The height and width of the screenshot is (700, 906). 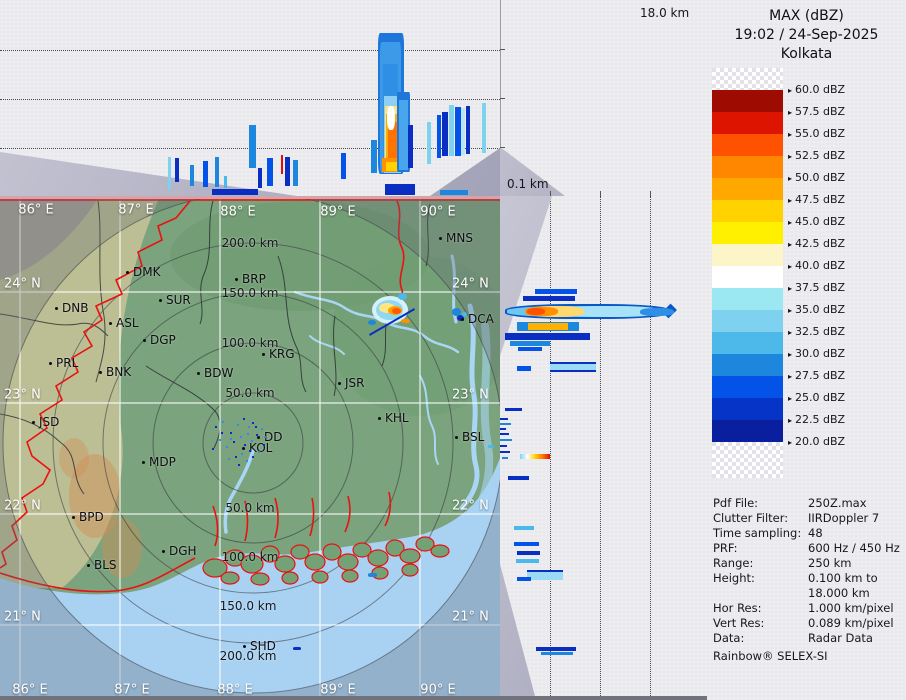 I want to click on tick-label: 30.0 dBZ, so click(x=820, y=353).